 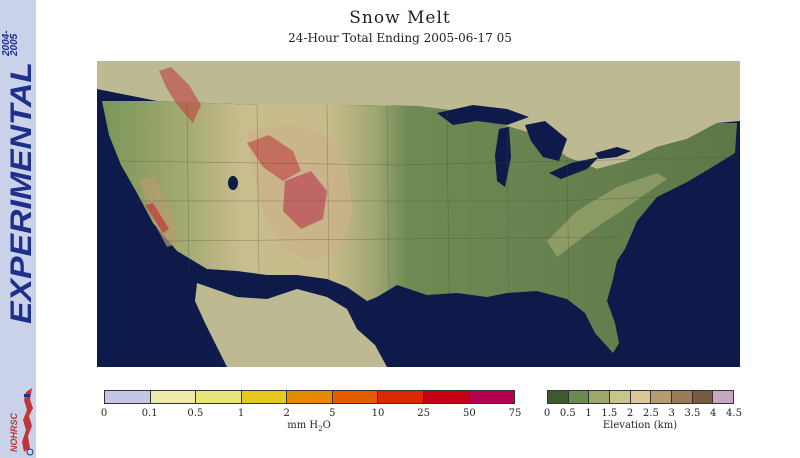 I want to click on year-bottom: 2005, so click(x=13, y=45).